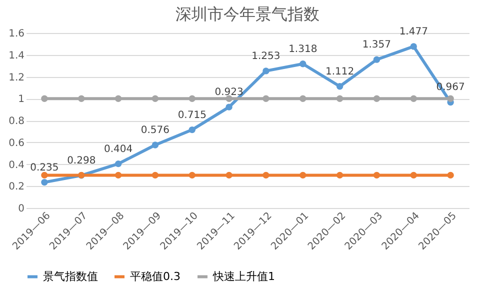 The width and height of the screenshot is (481, 289). Describe the element at coordinates (243, 276) in the screenshot. I see `legend-label: 快速上升值1` at that location.